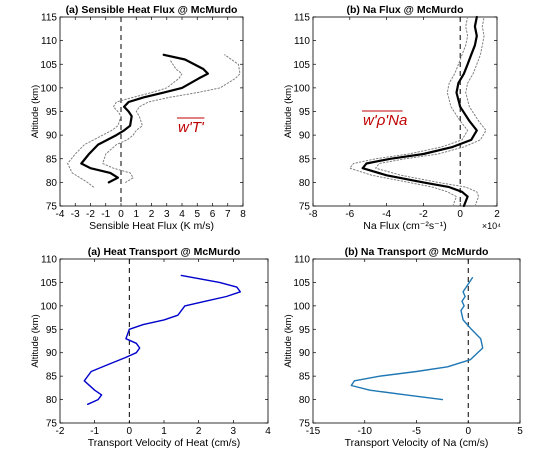  What do you see at coordinates (491, 226) in the screenshot?
I see `x-axis-exponent: ×10⁴` at bounding box center [491, 226].